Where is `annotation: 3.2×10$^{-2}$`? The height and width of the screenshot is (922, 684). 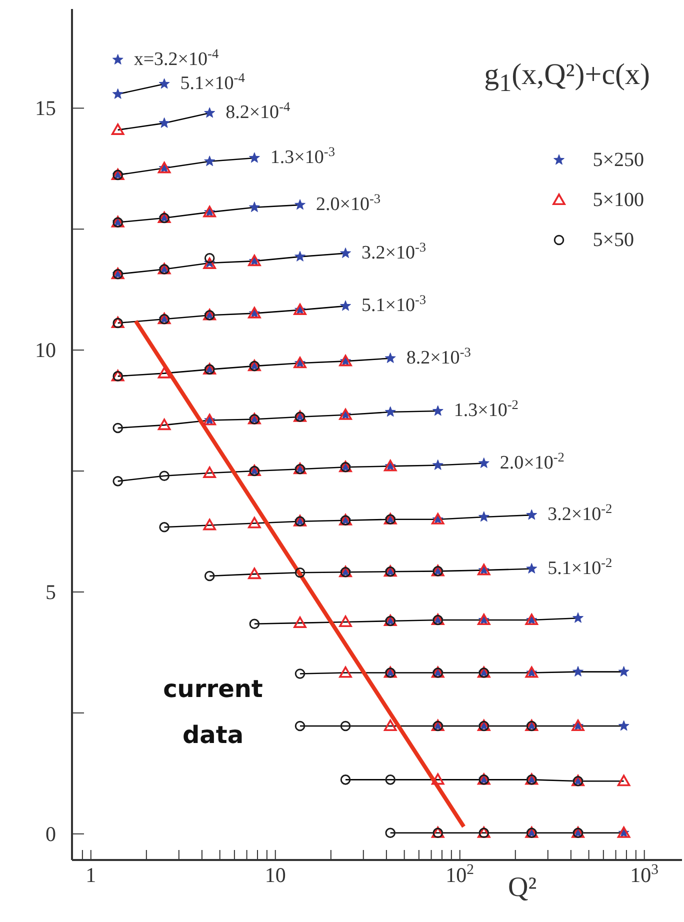
annotation: 3.2×10$^{-2}$ is located at coordinates (580, 513).